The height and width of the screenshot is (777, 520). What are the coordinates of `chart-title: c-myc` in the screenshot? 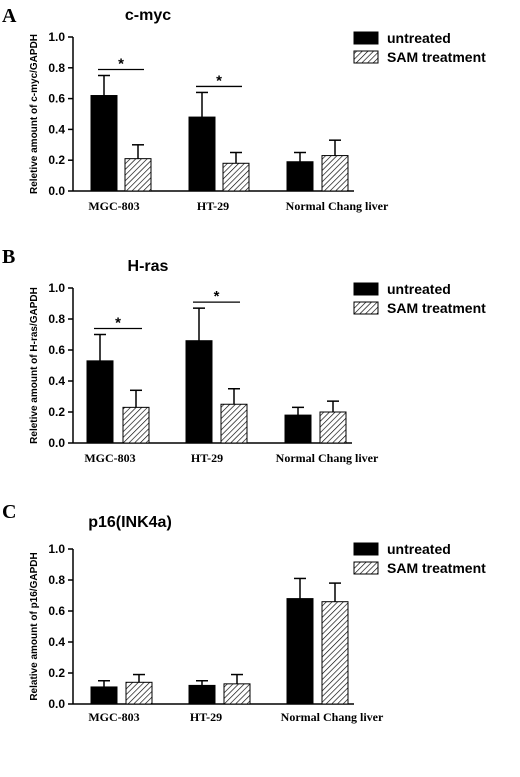 It's located at (148, 15).